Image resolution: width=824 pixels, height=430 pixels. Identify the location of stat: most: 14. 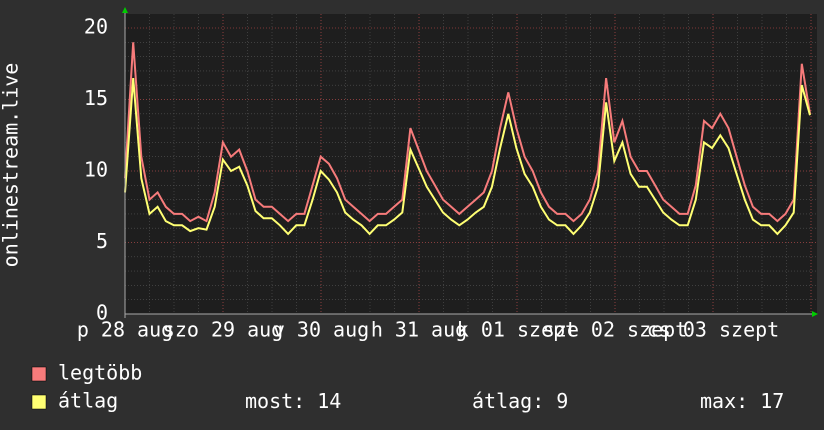
(293, 401).